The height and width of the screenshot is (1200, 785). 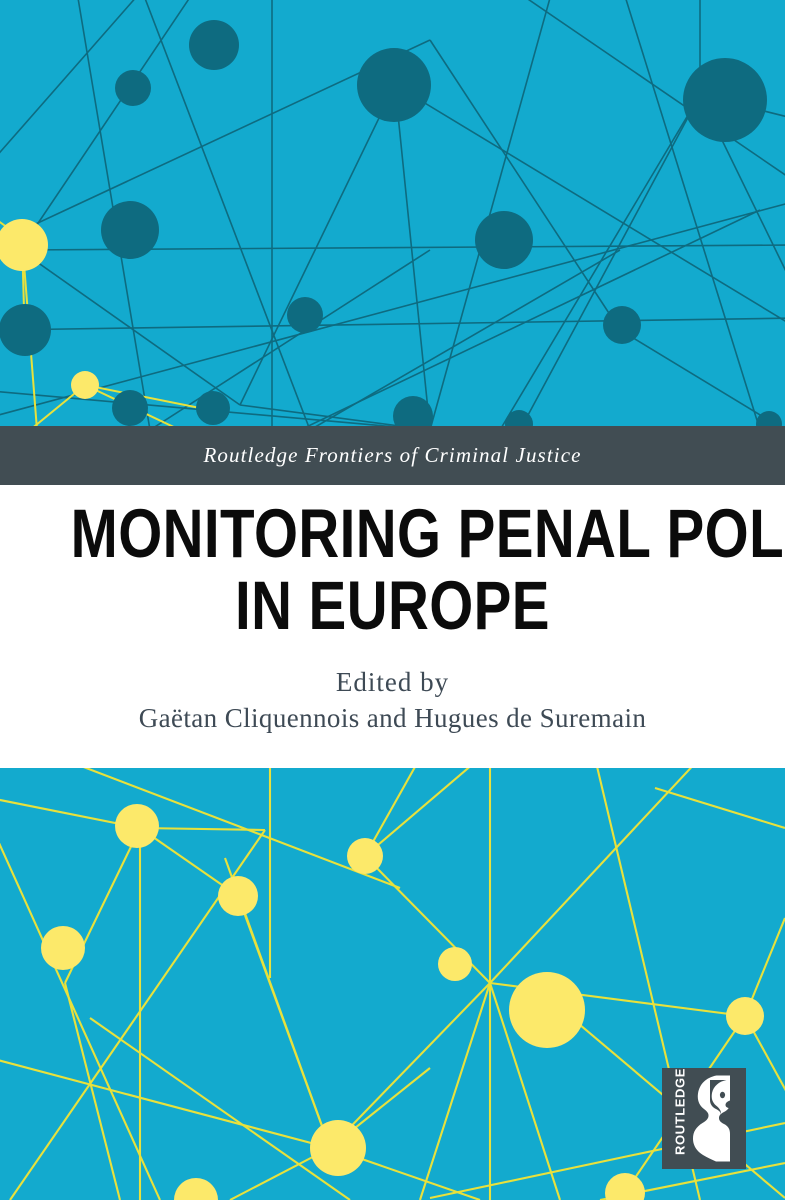 What do you see at coordinates (711, 1118) in the screenshot?
I see `routledge-face-icon` at bounding box center [711, 1118].